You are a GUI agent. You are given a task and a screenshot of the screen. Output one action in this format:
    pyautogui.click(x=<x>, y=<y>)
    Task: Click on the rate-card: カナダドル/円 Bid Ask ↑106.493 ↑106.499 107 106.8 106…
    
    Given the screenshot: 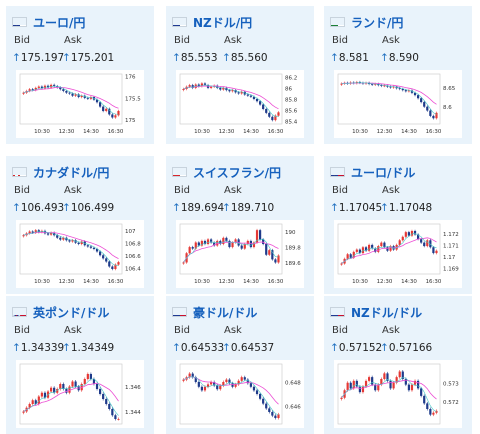 What is the action you would take?
    pyautogui.click(x=80, y=225)
    